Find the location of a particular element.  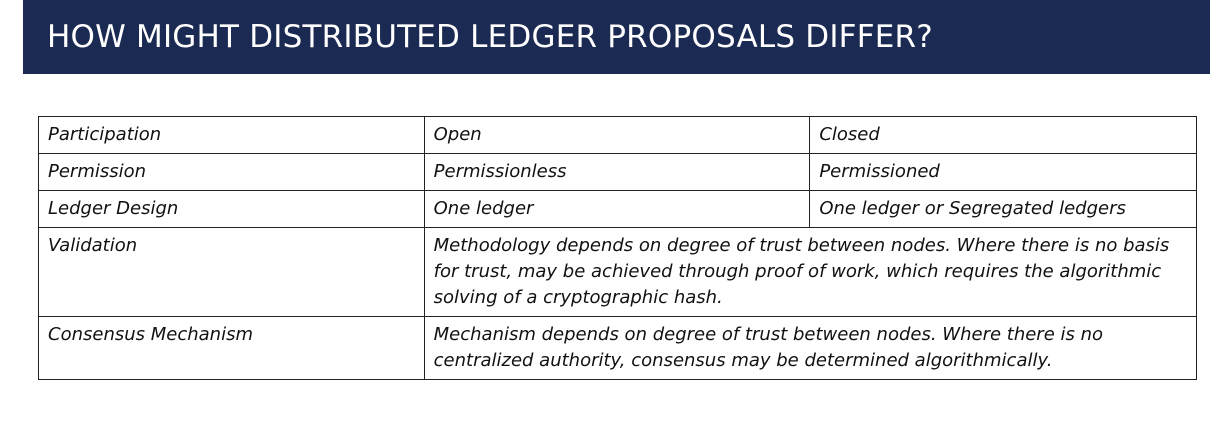

table-row-participation: Participation Open Closed is located at coordinates (617, 135).